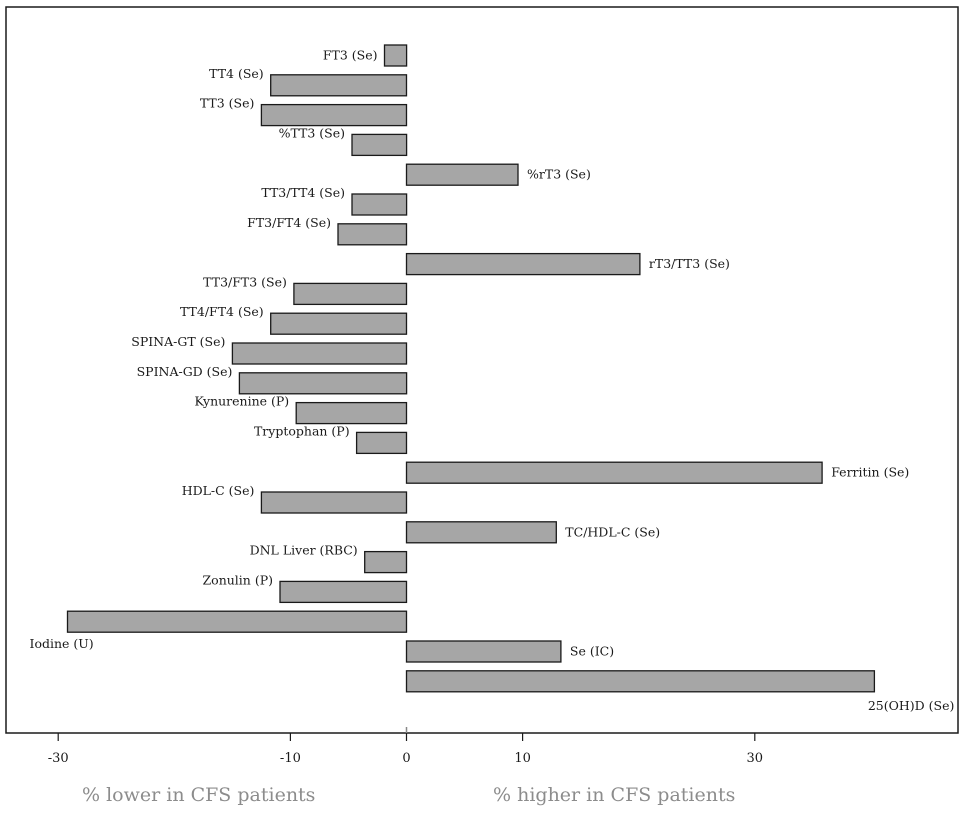 The height and width of the screenshot is (813, 965). I want to click on x-tick-label-4: 30, so click(755, 758).